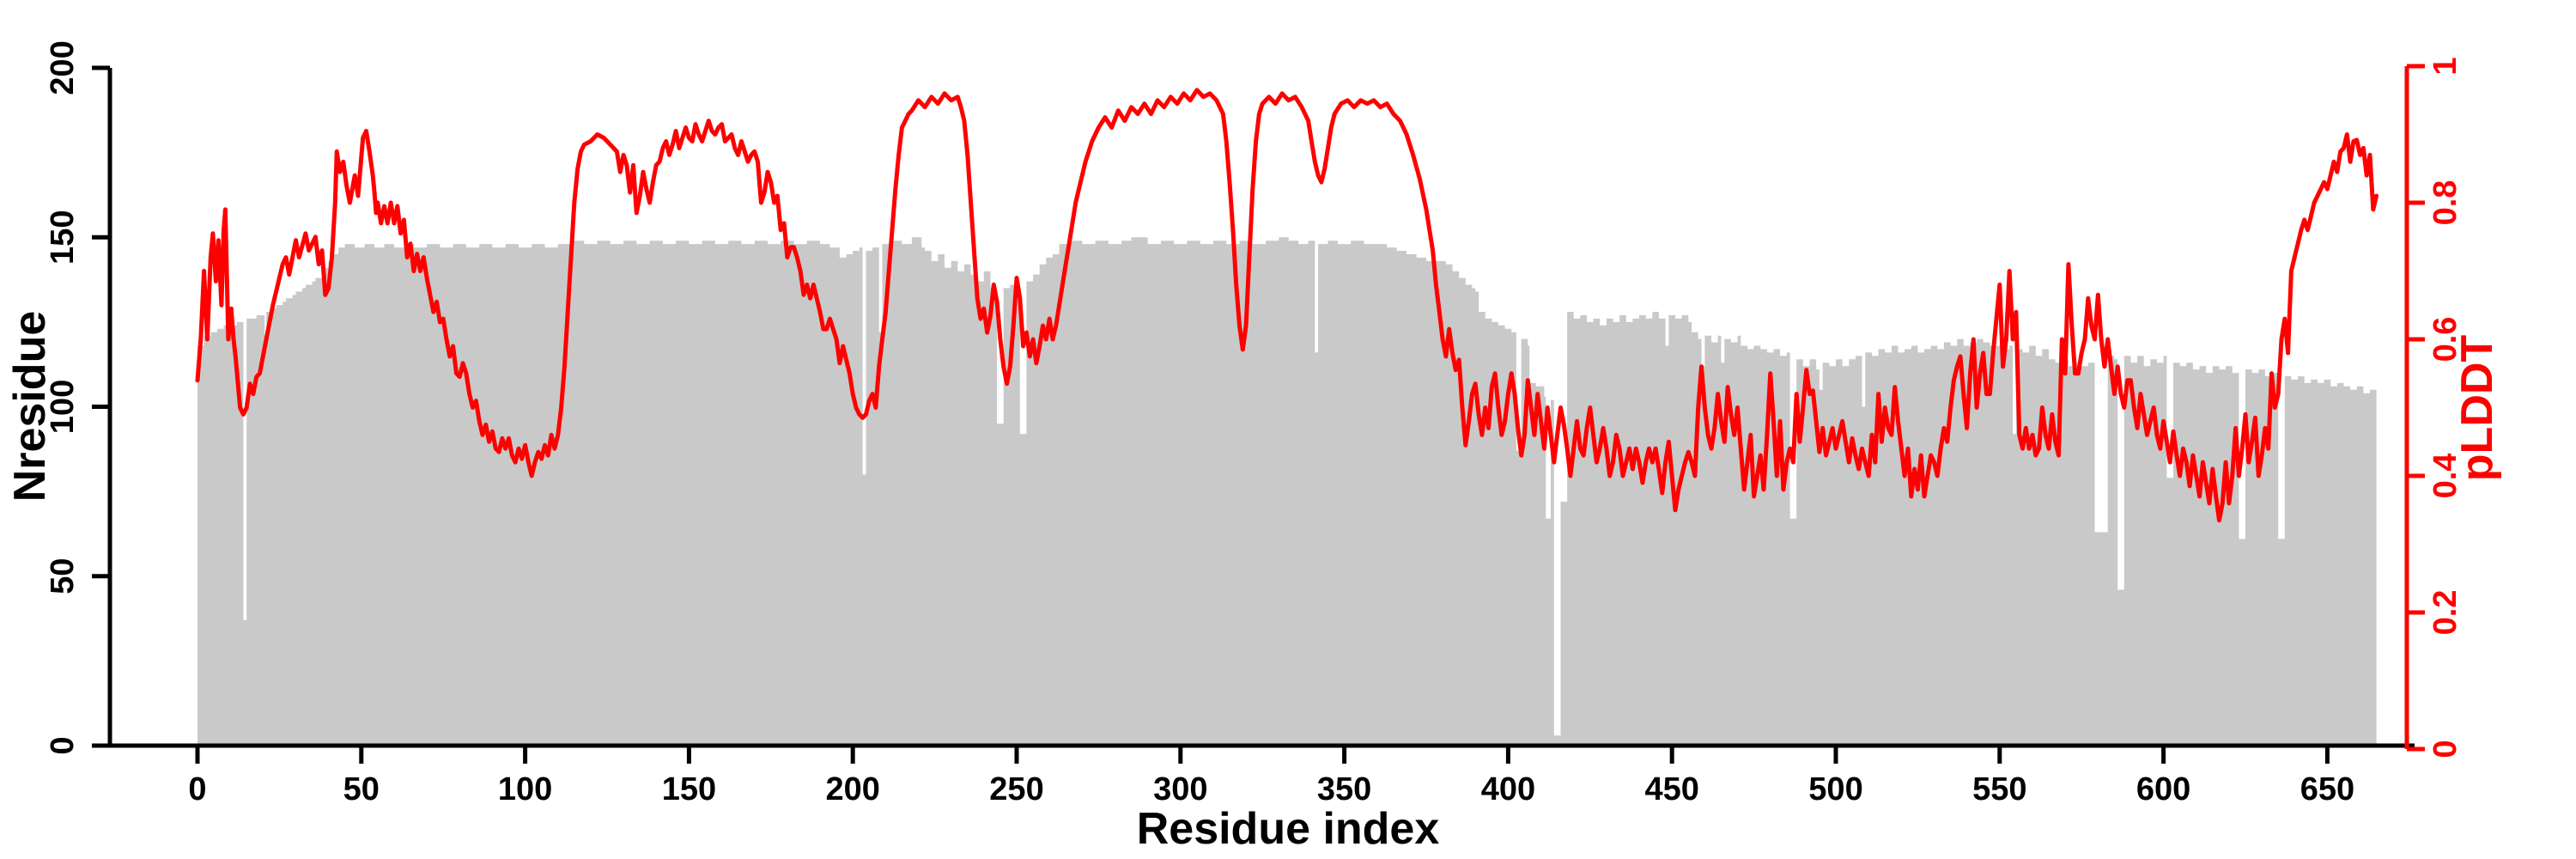 Image resolution: width=2576 pixels, height=859 pixels. What do you see at coordinates (197, 789) in the screenshot?
I see `x-tick-label: 0` at bounding box center [197, 789].